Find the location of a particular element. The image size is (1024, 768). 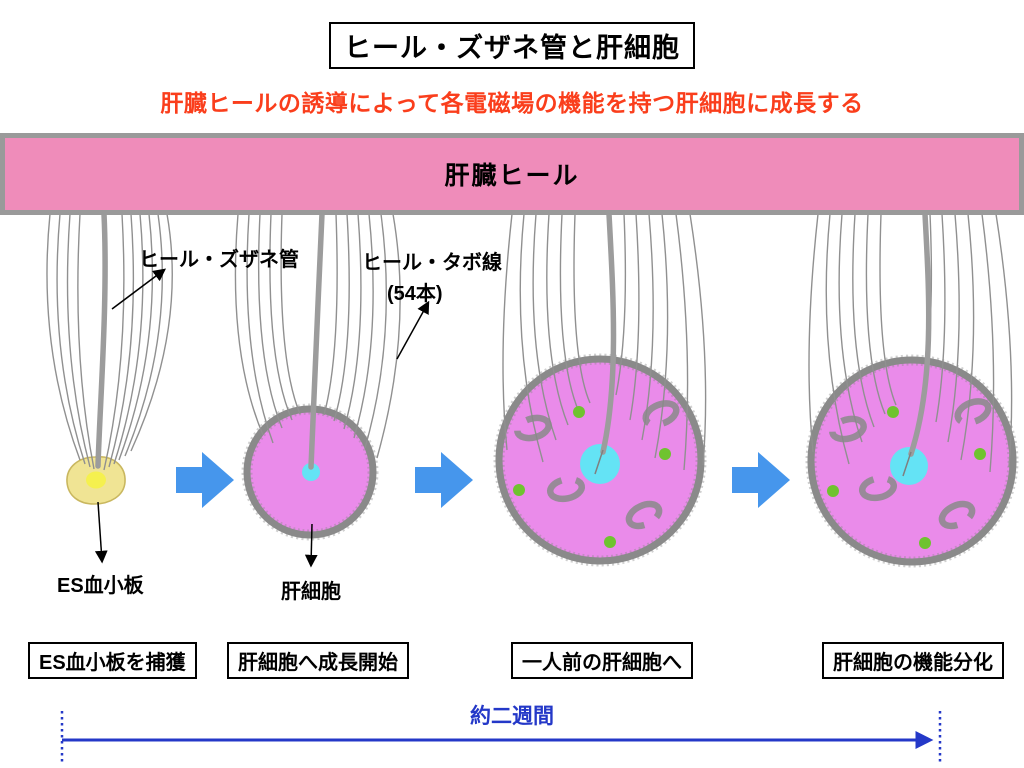

callout-hepatocyte: 肝細胞 is located at coordinates (311, 592).